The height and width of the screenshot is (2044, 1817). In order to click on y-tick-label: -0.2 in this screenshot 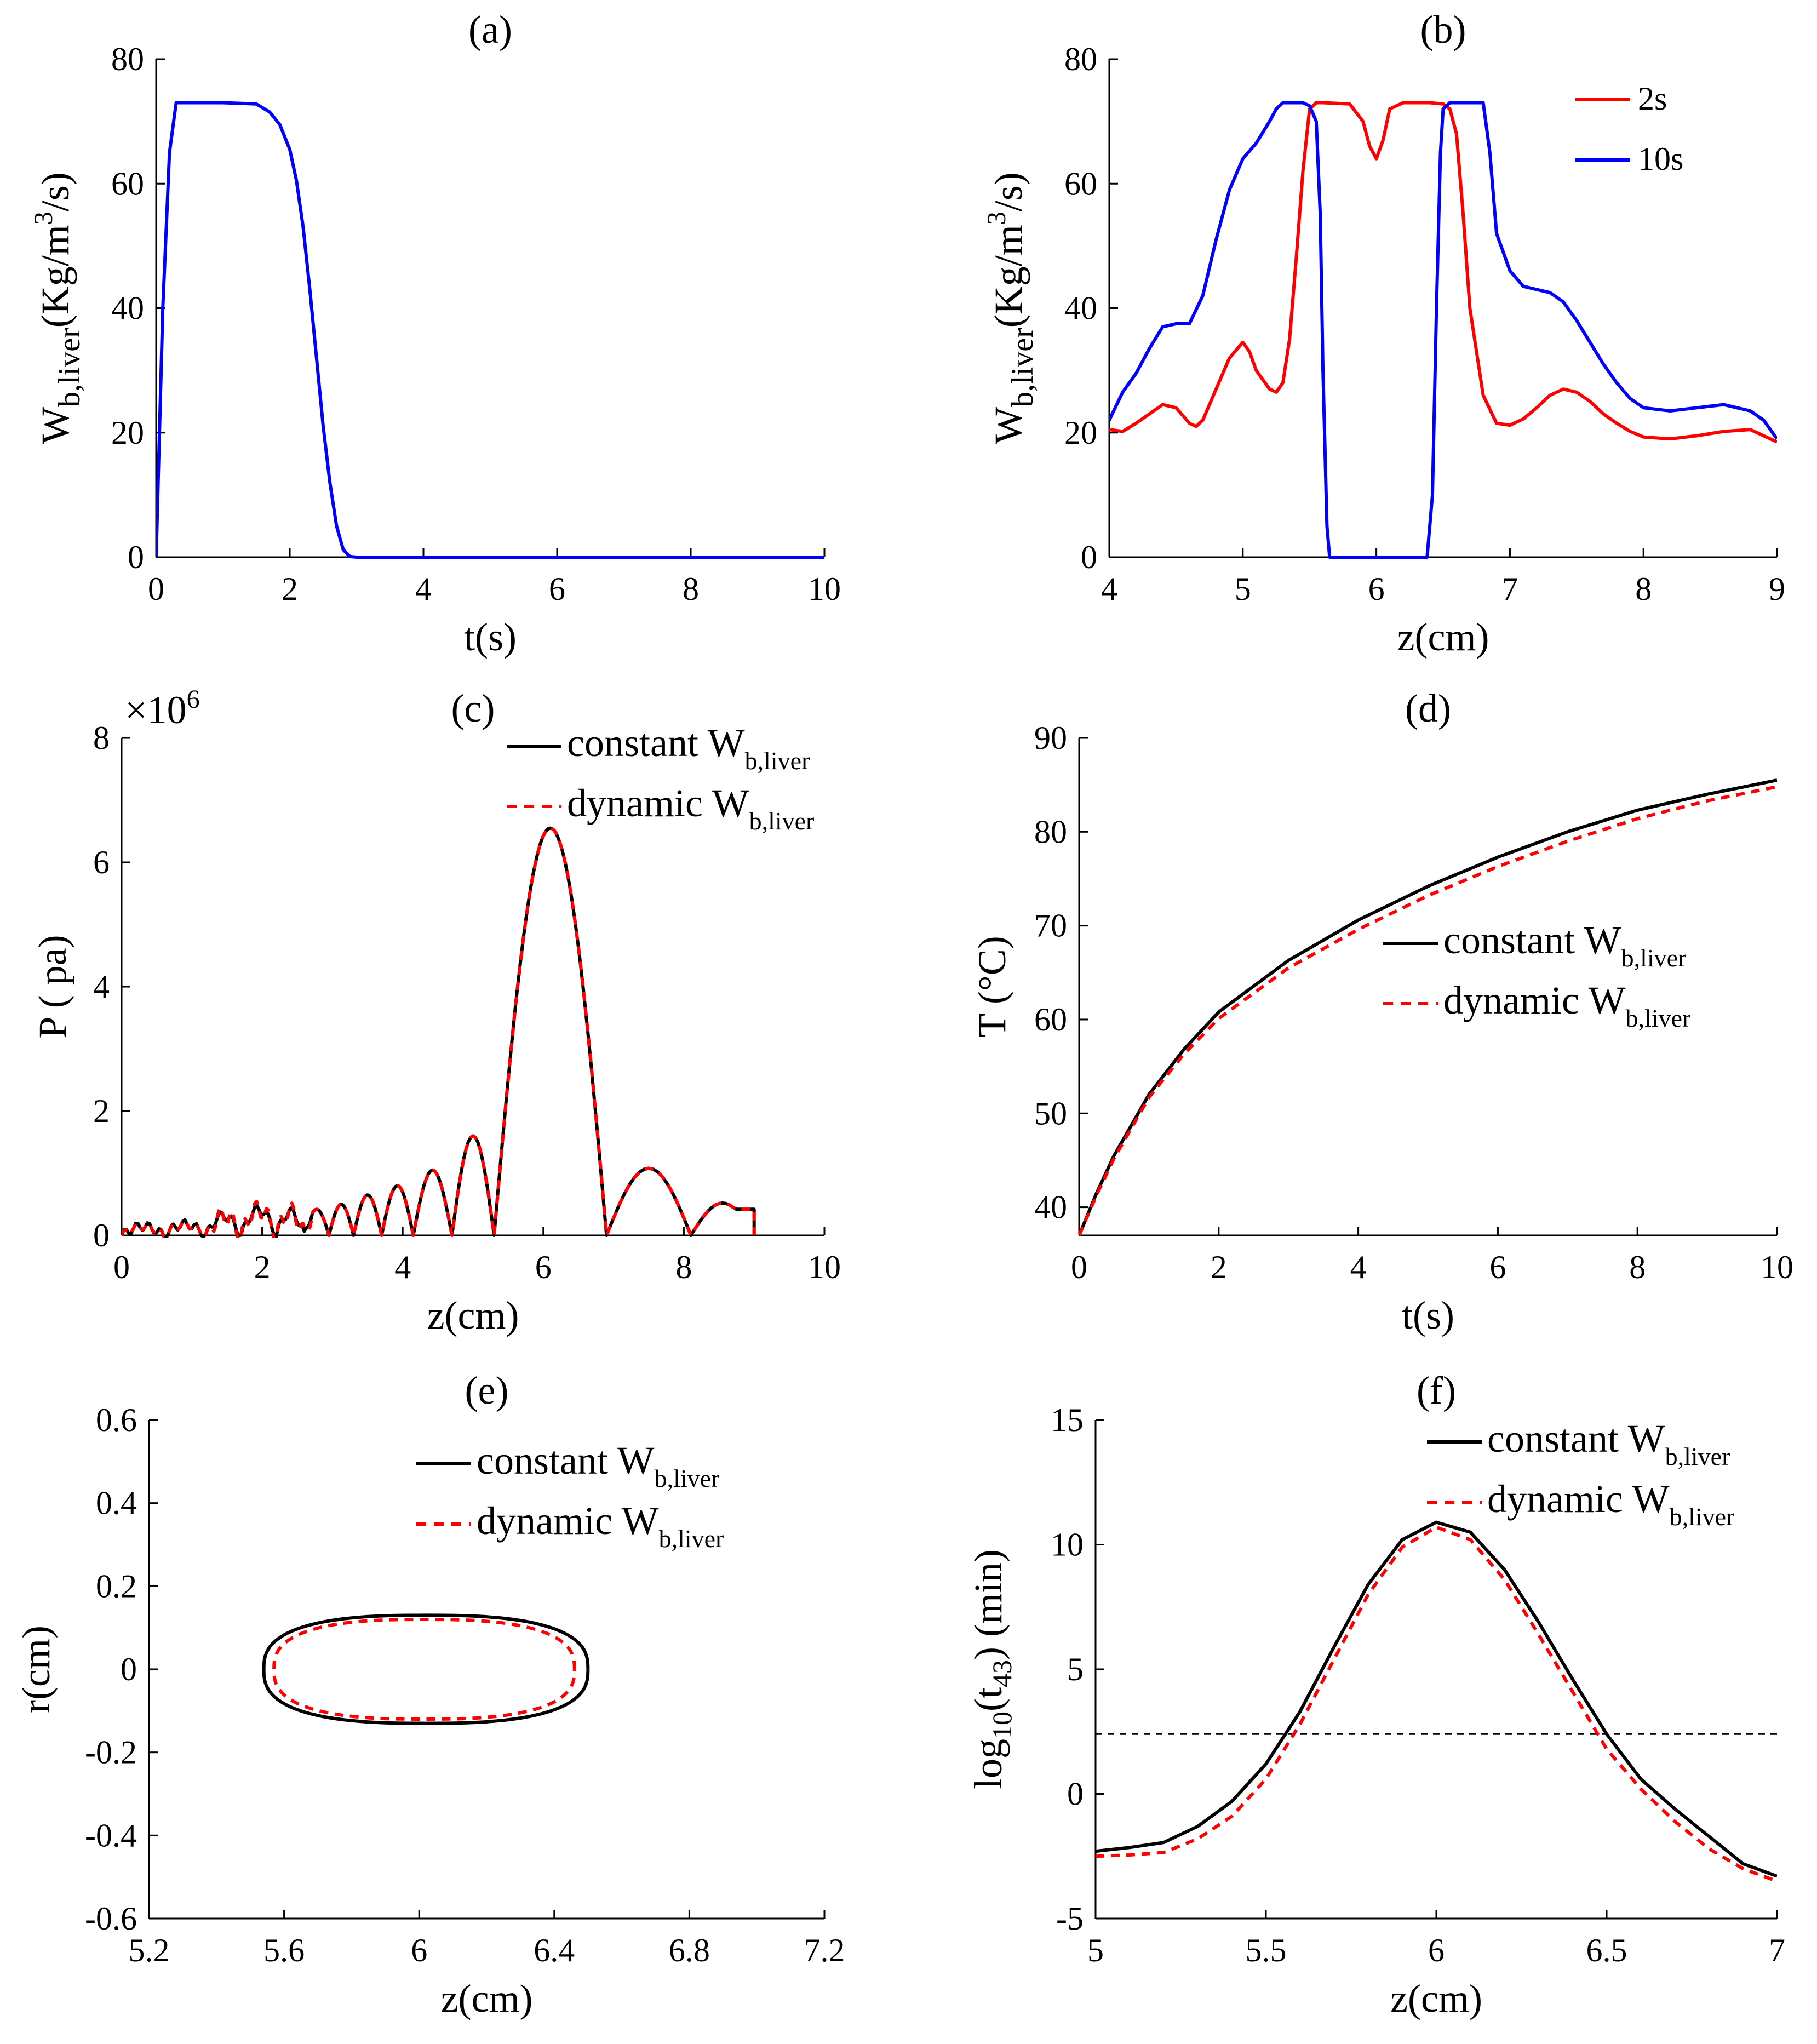, I will do `click(111, 1753)`.